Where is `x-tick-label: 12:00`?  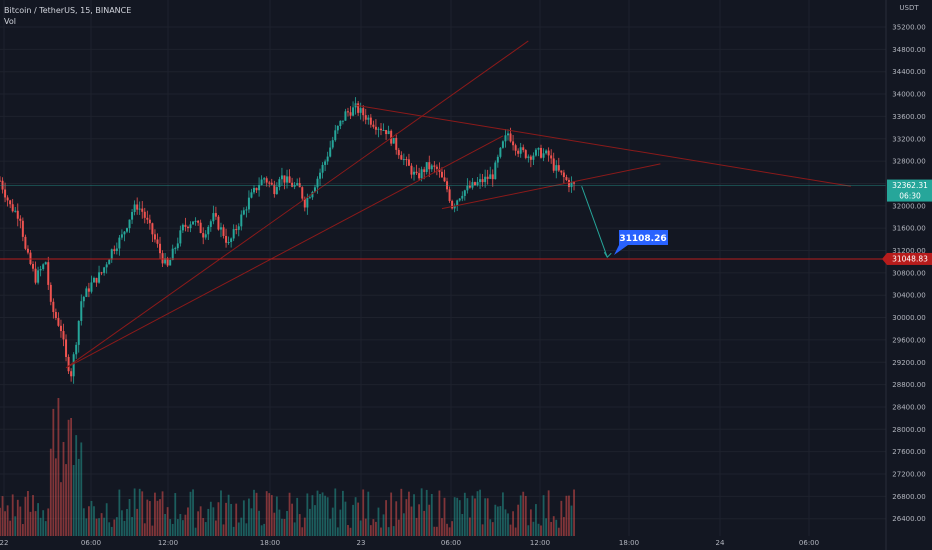
x-tick-label: 12:00 is located at coordinates (168, 543).